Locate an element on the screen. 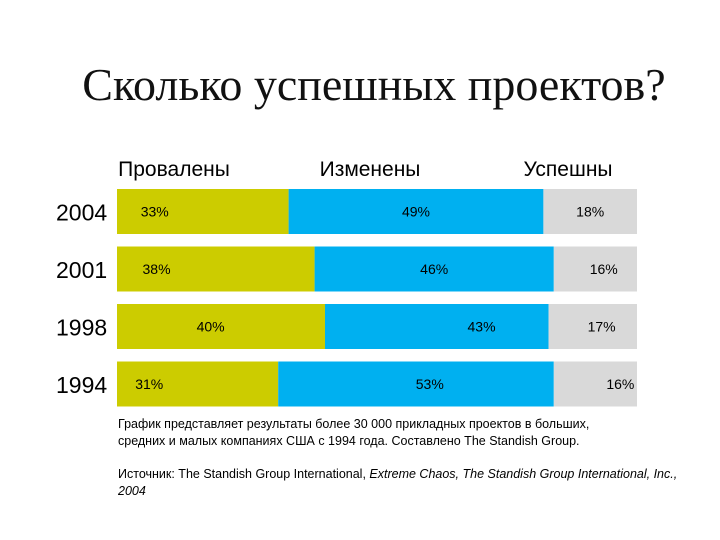 The image size is (720, 540). data-label-1998-1: 43% is located at coordinates (482, 327).